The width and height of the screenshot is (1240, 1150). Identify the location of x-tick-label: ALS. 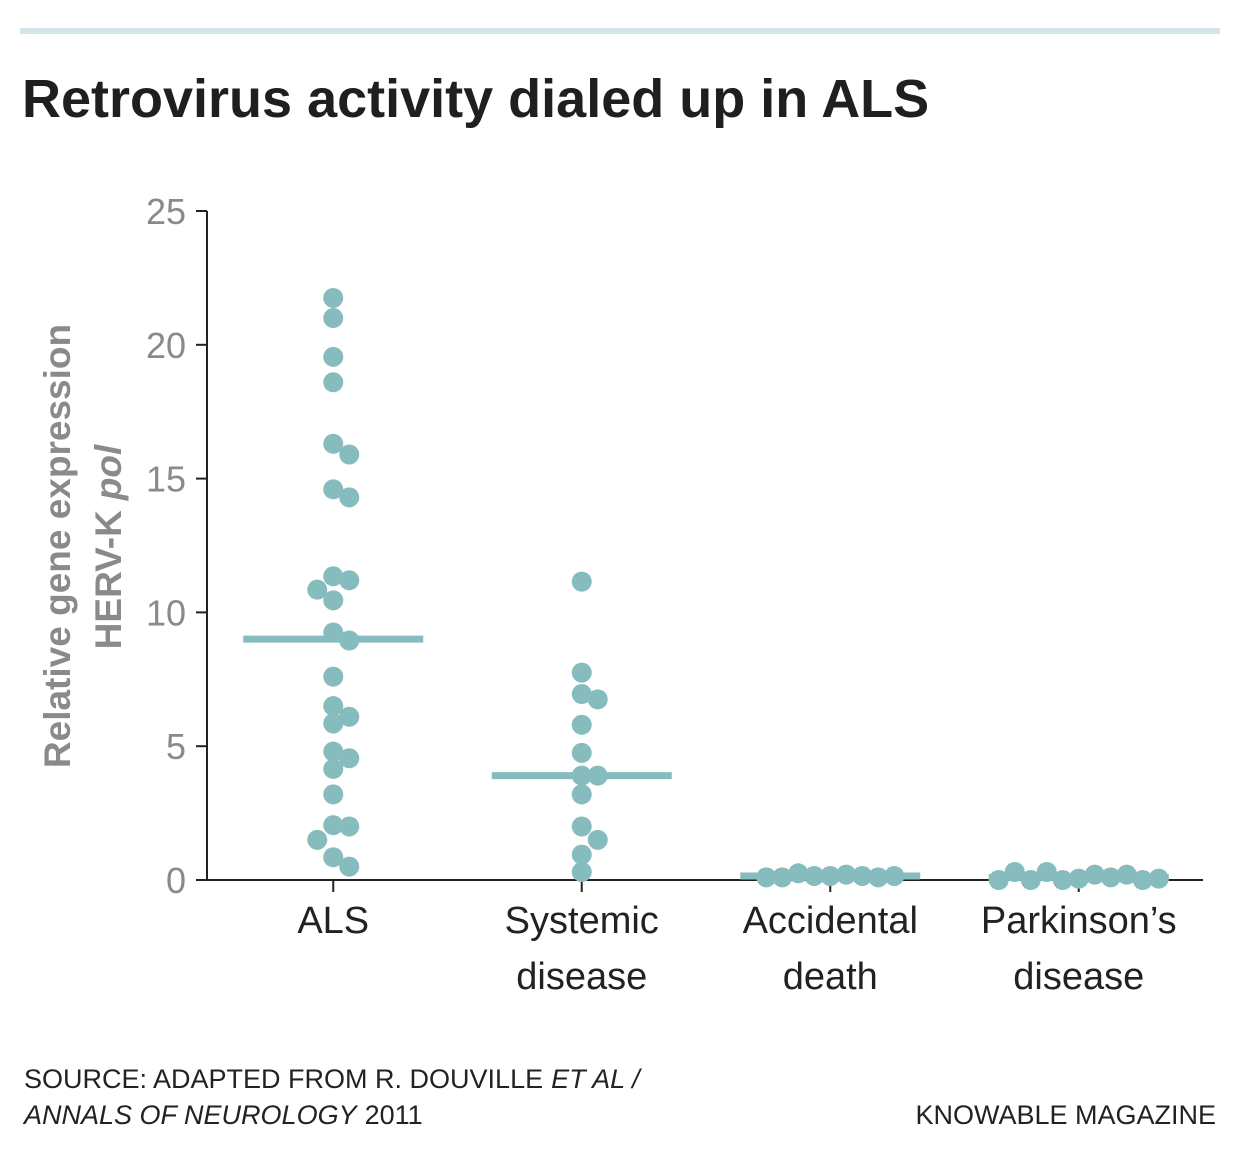
(333, 921).